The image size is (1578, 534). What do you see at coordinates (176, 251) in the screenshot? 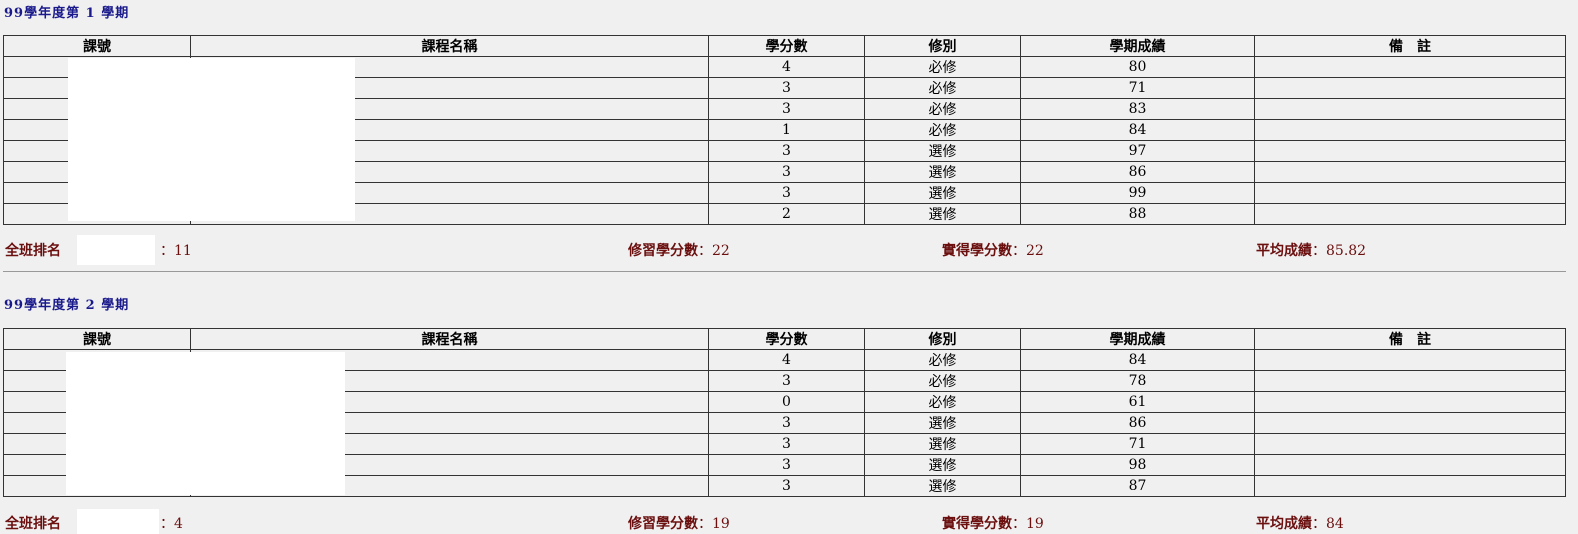
I see `rank-value: ：11` at bounding box center [176, 251].